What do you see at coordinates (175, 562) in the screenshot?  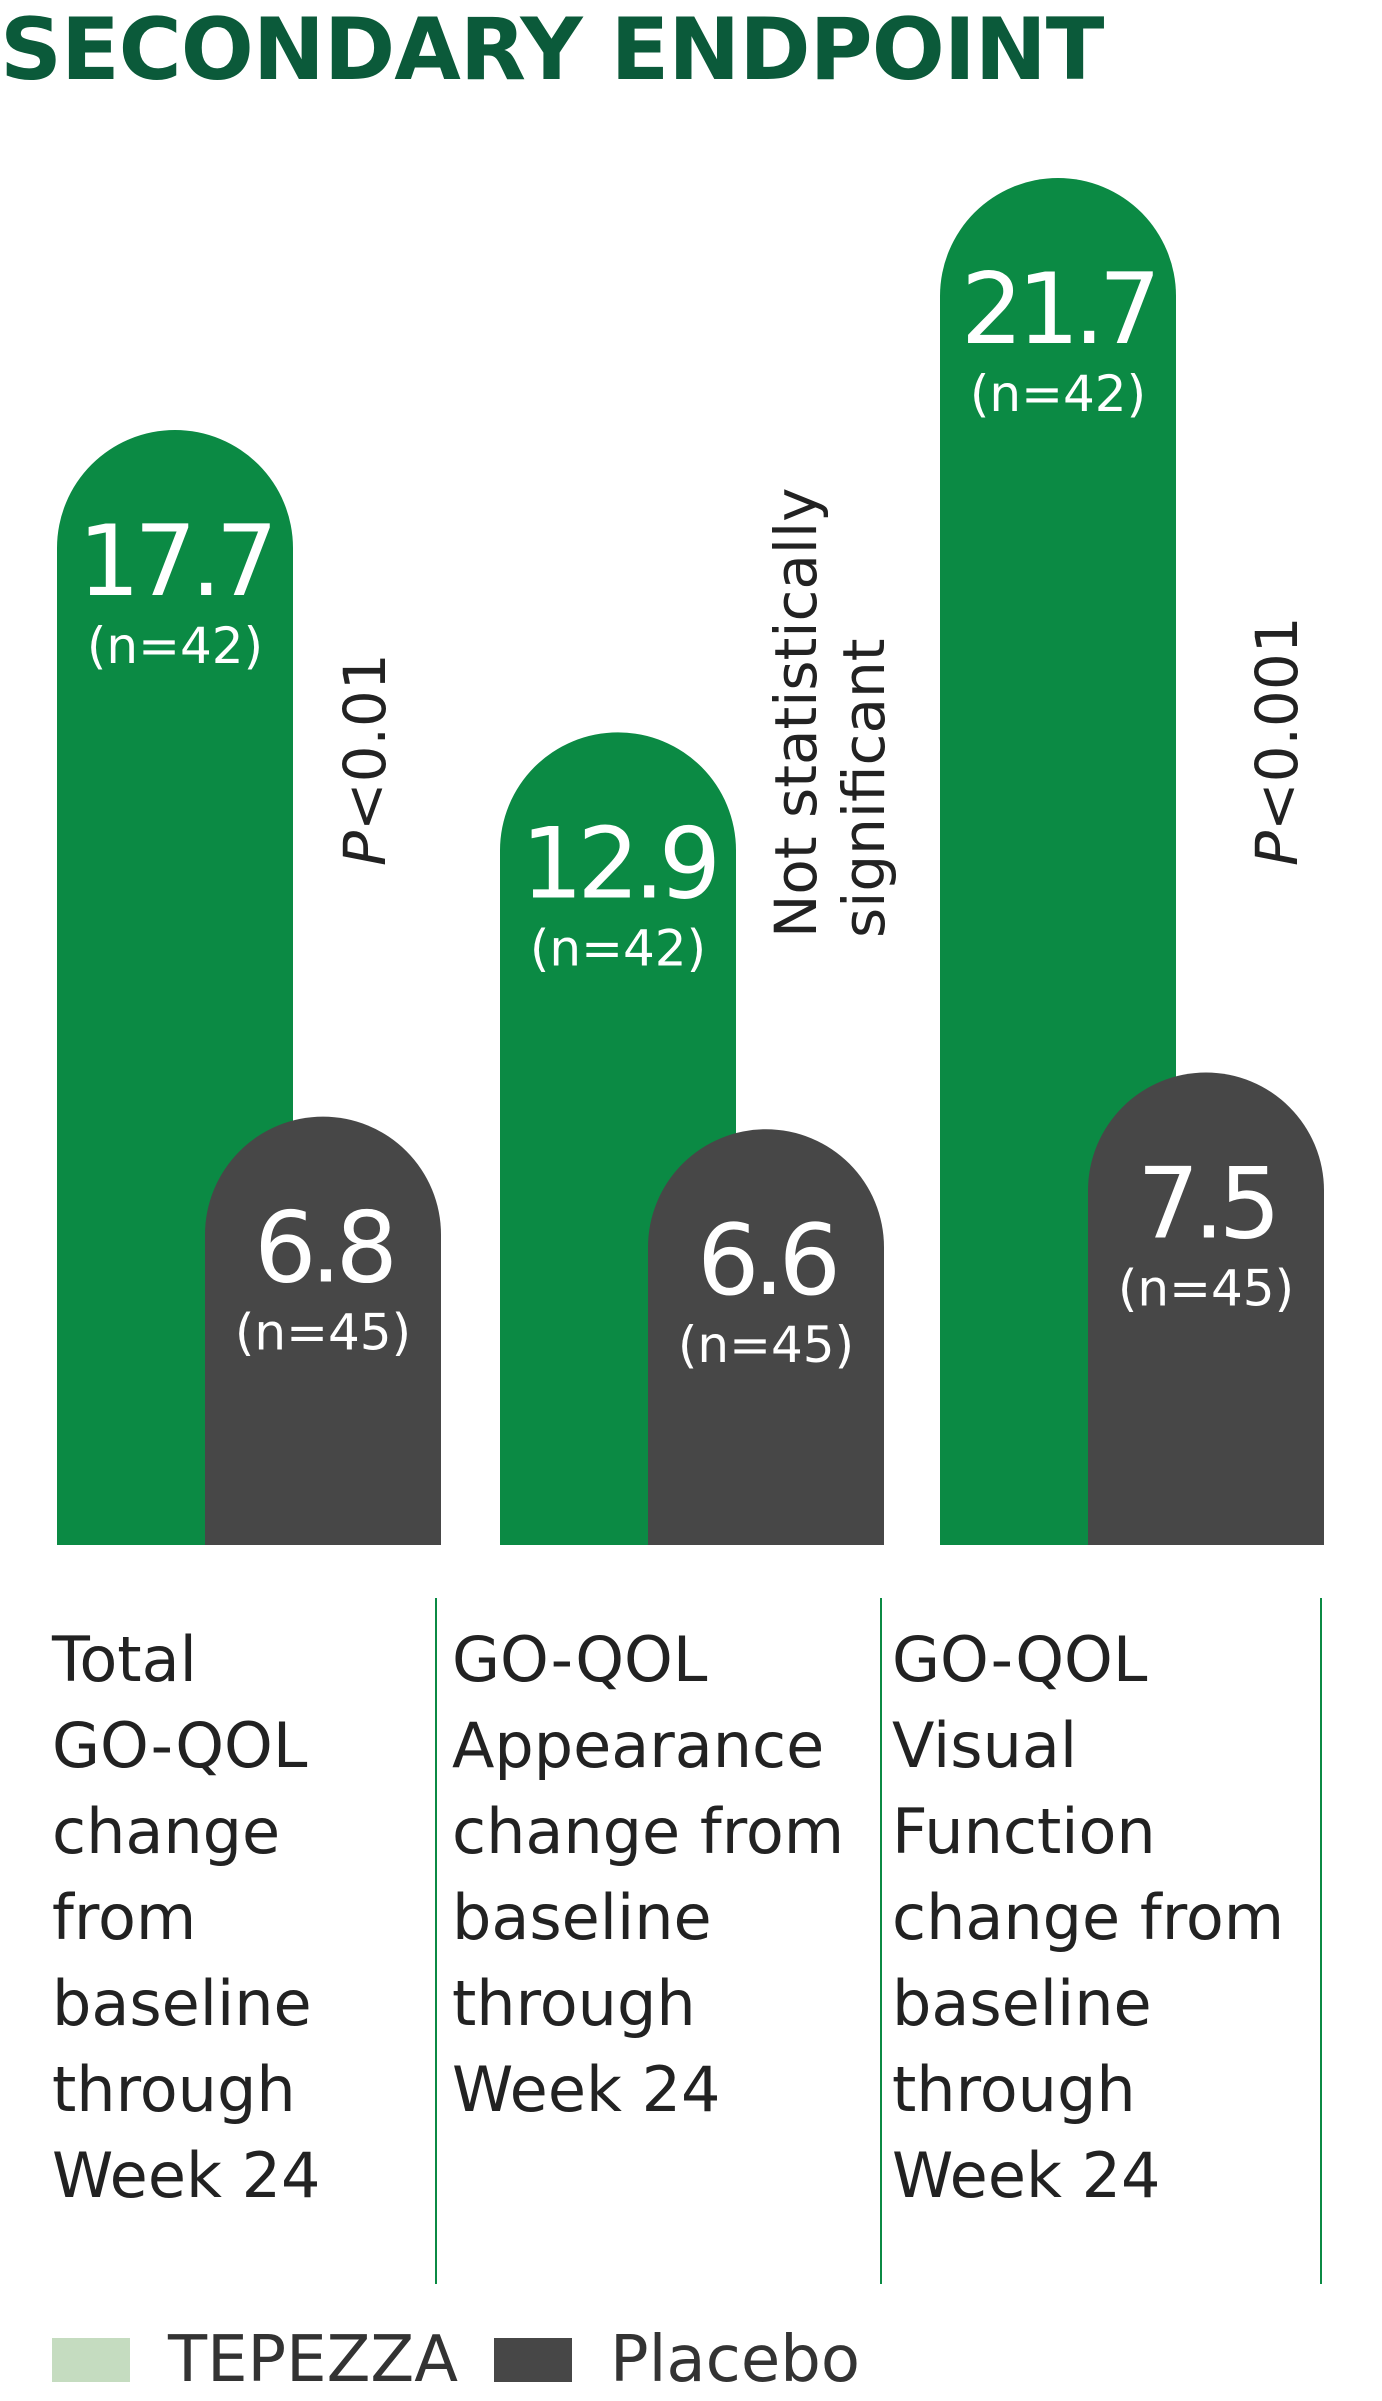 I see `value-label-tepezza-0: 17.7` at bounding box center [175, 562].